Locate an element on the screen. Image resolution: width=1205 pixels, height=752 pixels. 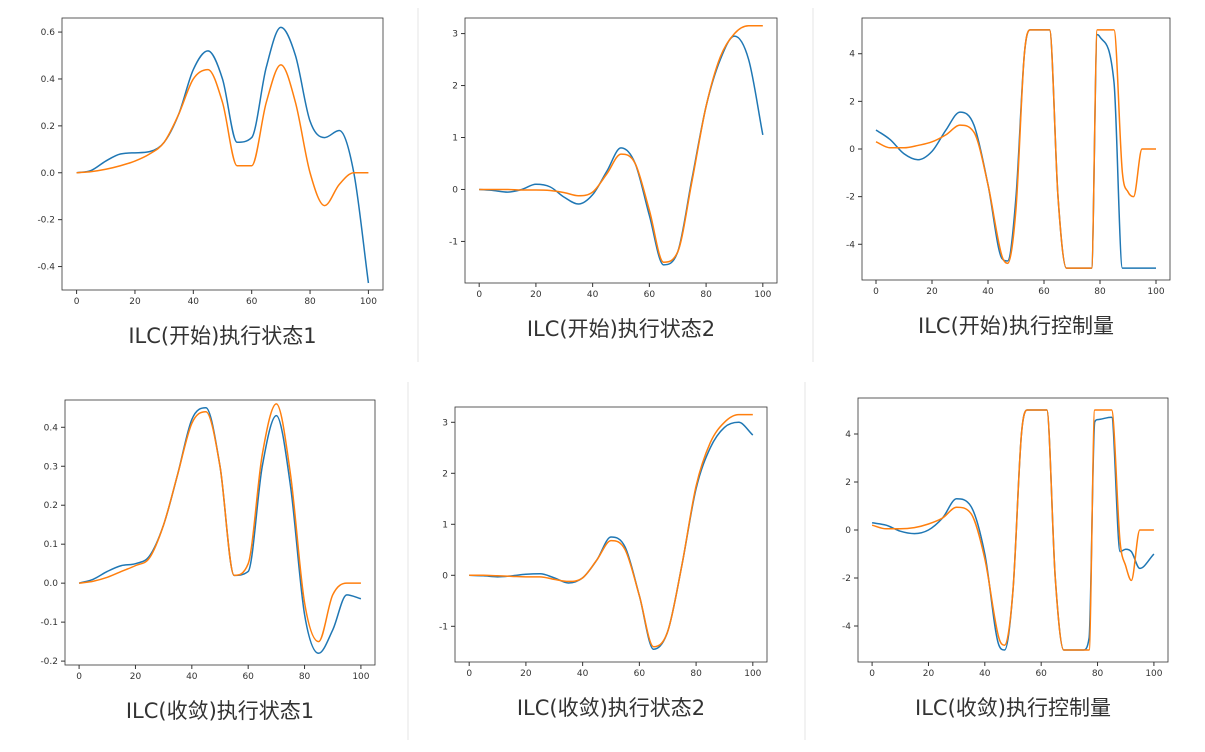
chart-caption: ILC(收敛)执行状态2 is located at coordinates (611, 708).